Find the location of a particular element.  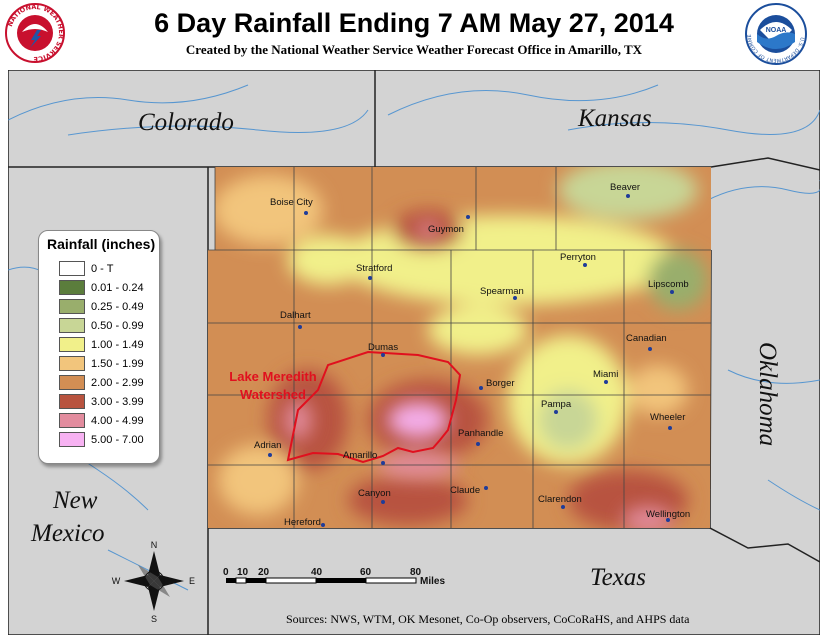

noaa-logo-text: NOAA is located at coordinates (776, 30).